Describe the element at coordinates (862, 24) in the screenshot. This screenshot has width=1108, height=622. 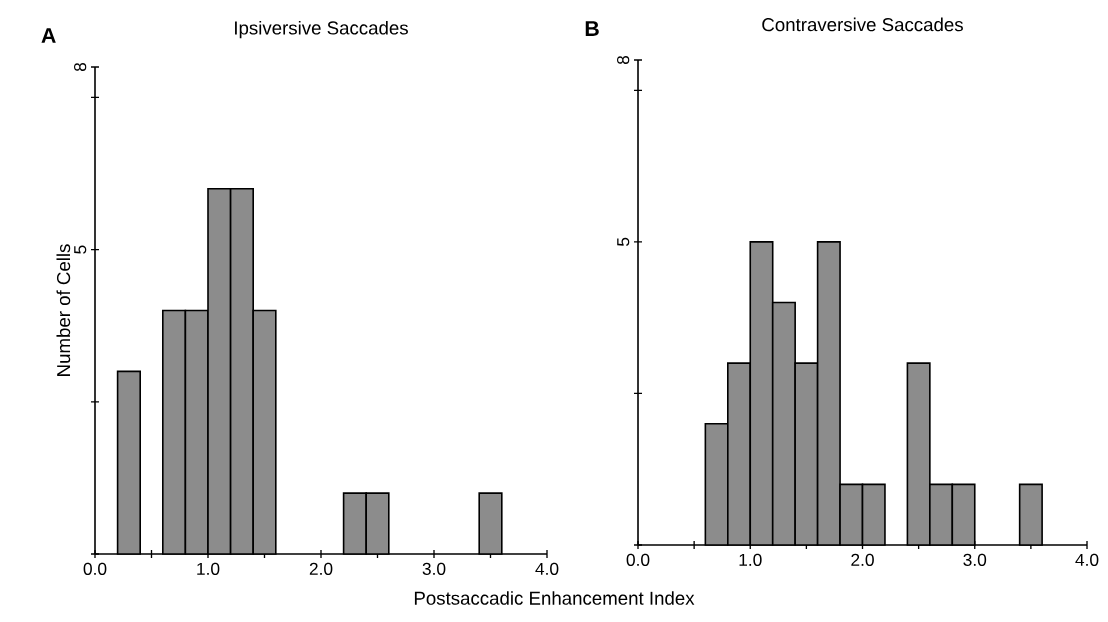
I see `chart-title: Contraversive Saccades` at that location.